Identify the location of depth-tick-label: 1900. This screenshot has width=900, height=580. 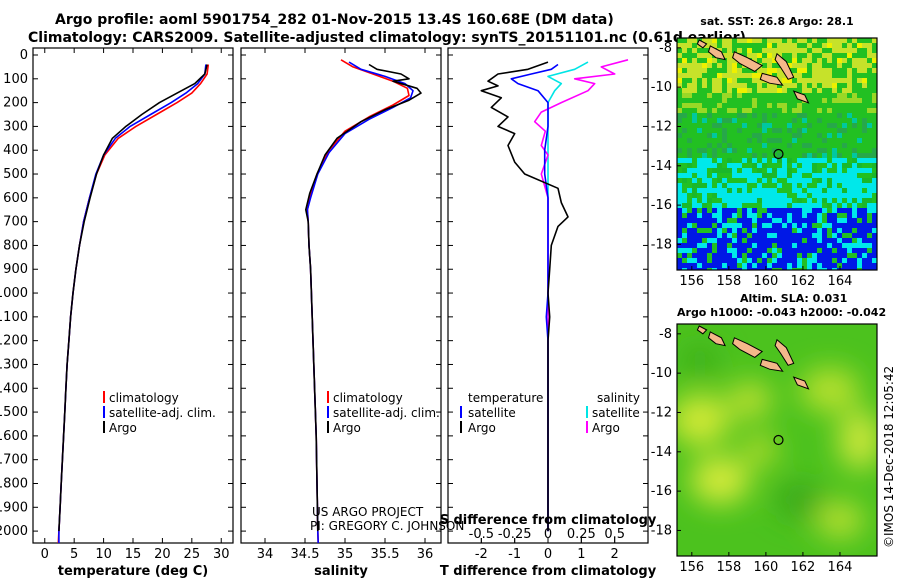
(14, 507).